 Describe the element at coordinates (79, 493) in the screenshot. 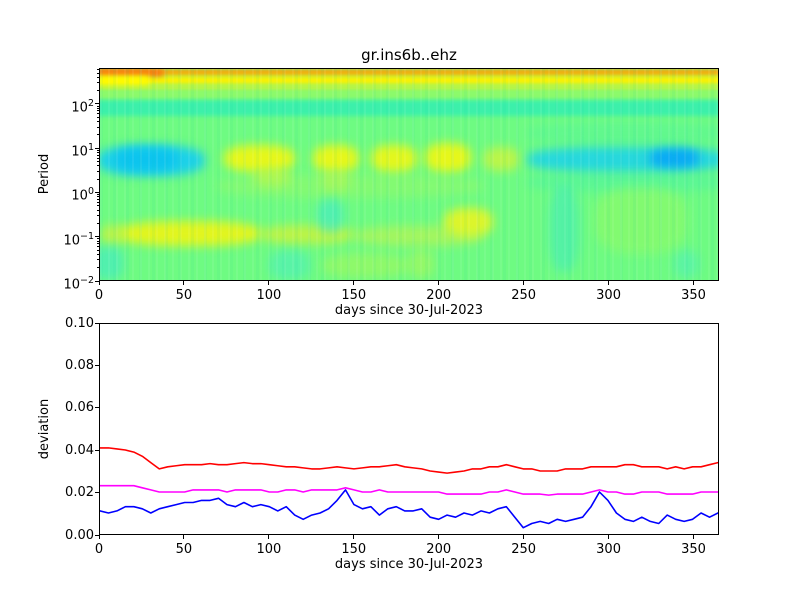

I see `y-tick-label: 0.02` at that location.